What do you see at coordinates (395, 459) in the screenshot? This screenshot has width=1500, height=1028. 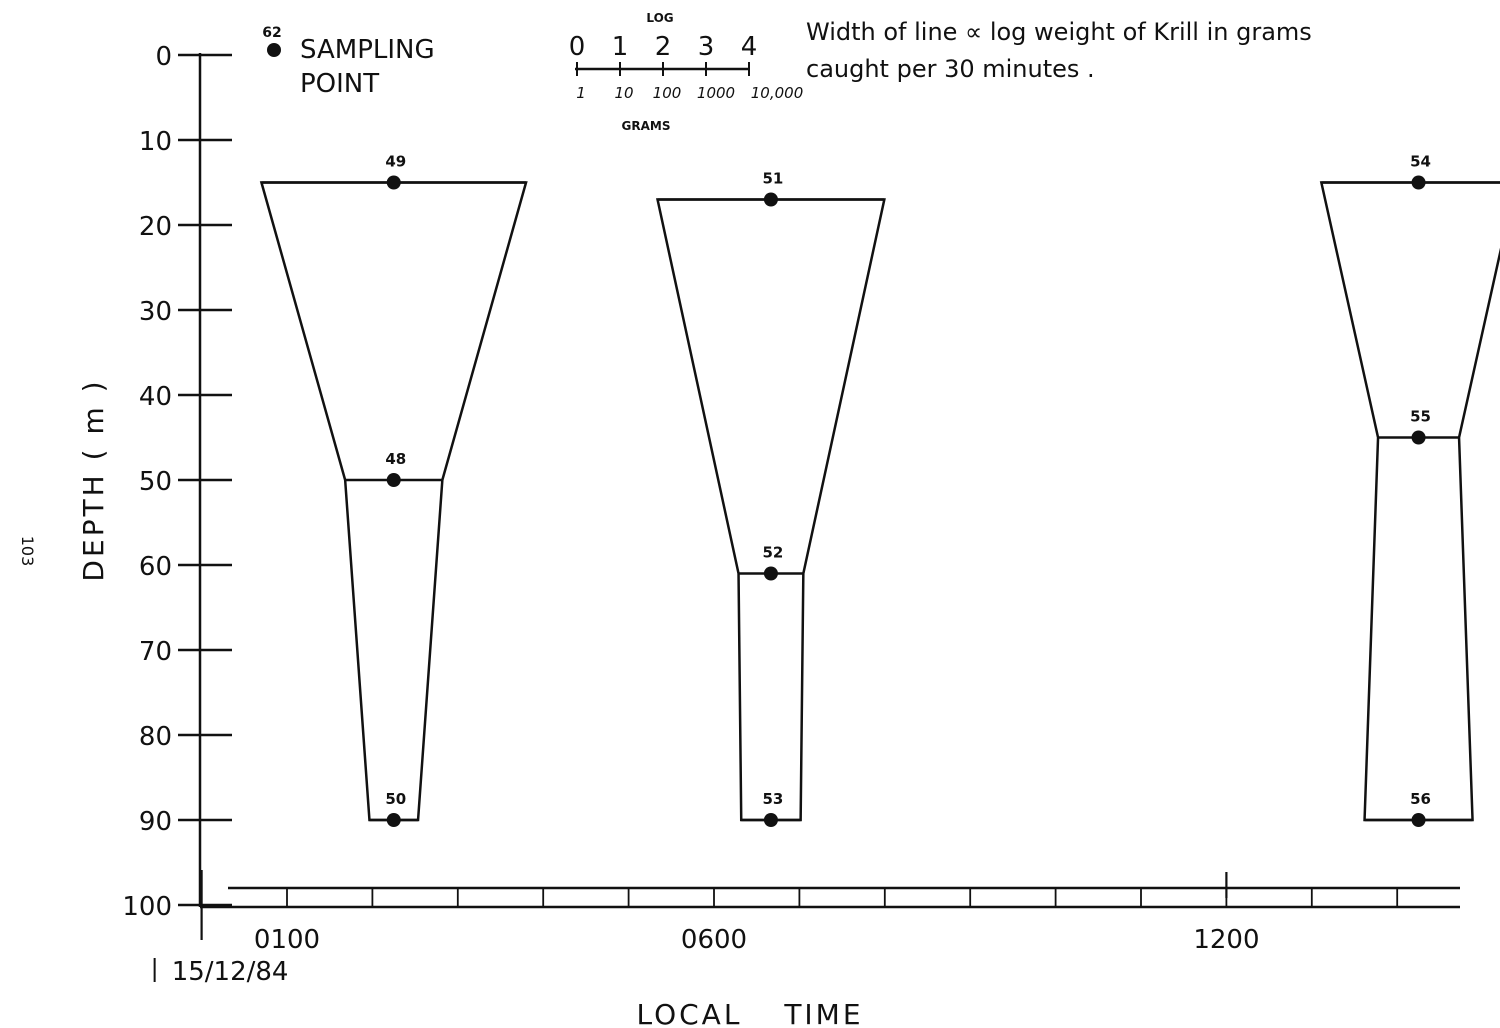 I see `sampling-point-label: 48` at bounding box center [395, 459].